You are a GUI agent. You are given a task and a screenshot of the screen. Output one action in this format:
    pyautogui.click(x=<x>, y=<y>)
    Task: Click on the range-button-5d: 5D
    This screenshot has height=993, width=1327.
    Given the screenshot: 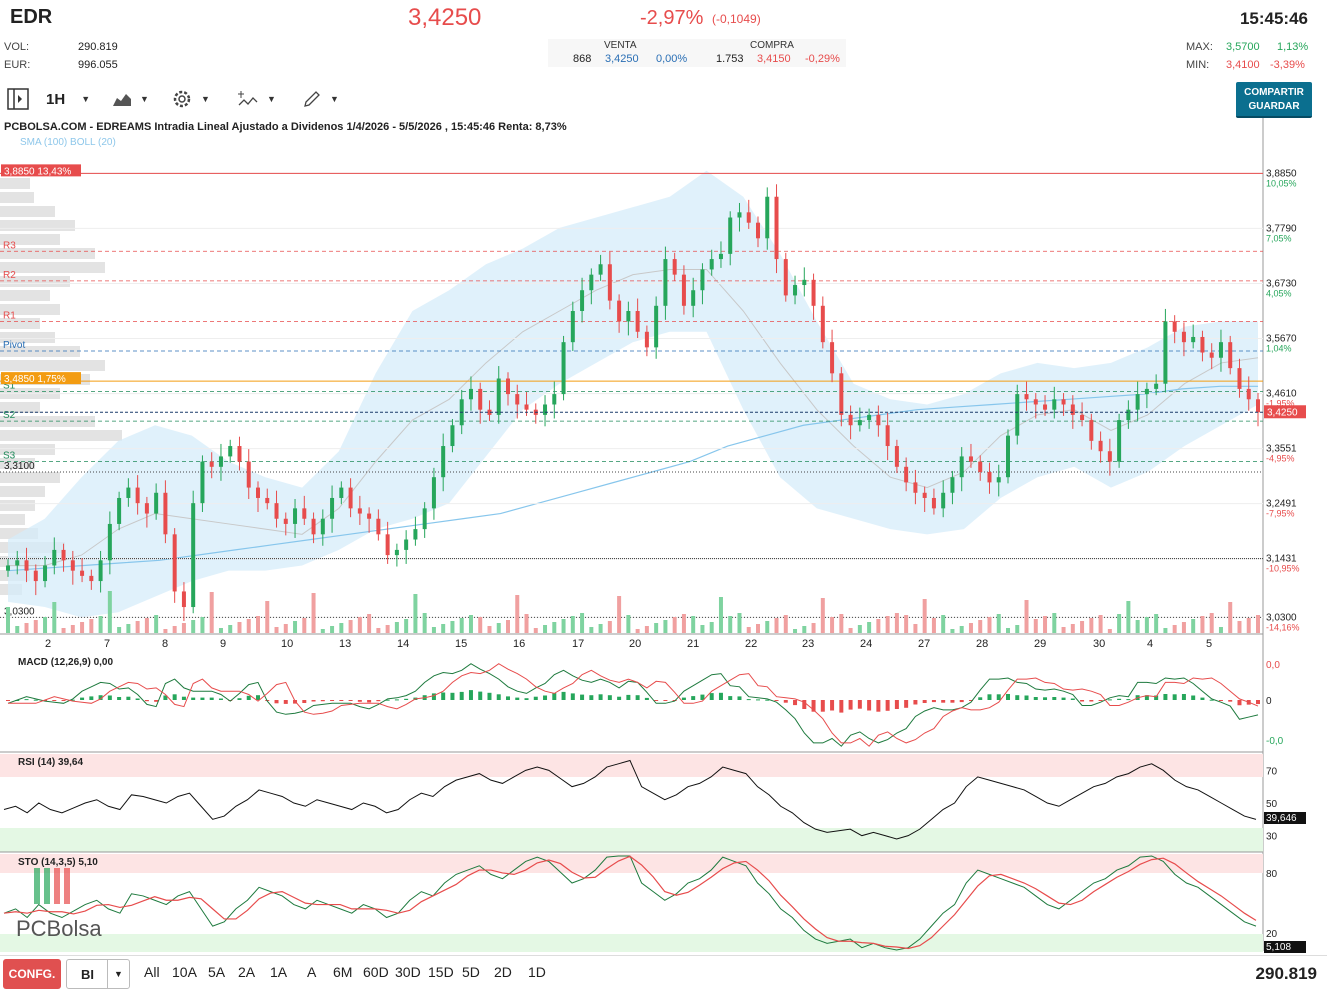 What is the action you would take?
    pyautogui.click(x=471, y=972)
    